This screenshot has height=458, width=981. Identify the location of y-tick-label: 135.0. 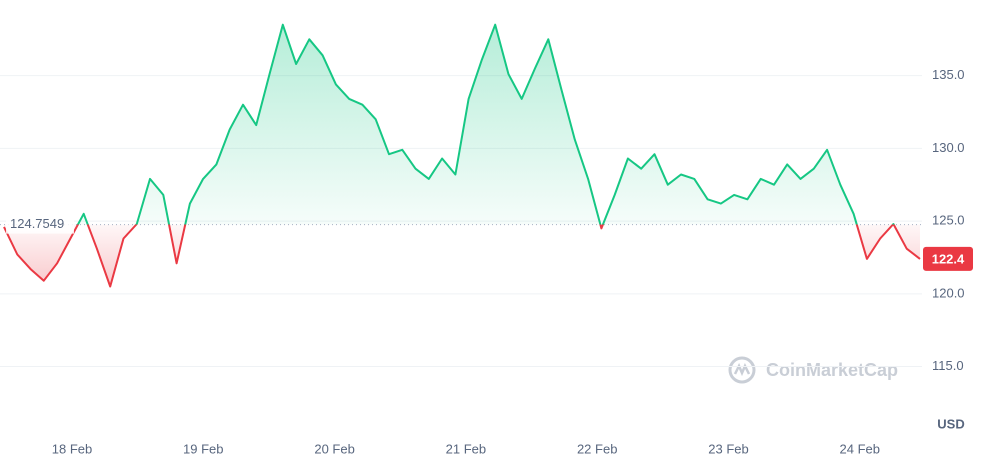
(948, 74).